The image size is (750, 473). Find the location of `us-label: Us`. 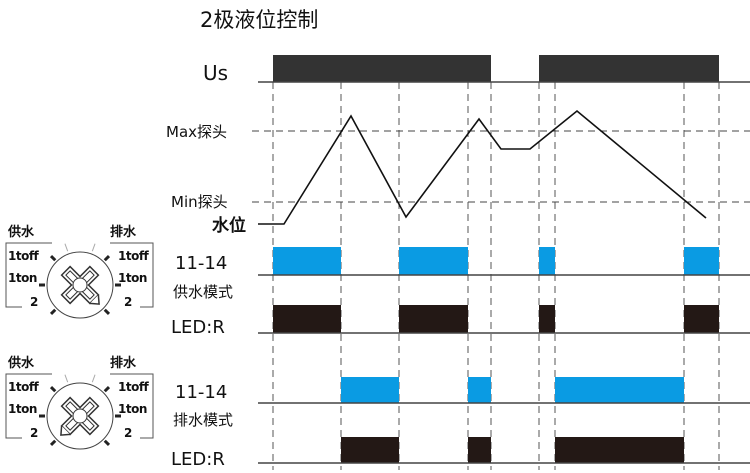

us-label: Us is located at coordinates (215, 73).